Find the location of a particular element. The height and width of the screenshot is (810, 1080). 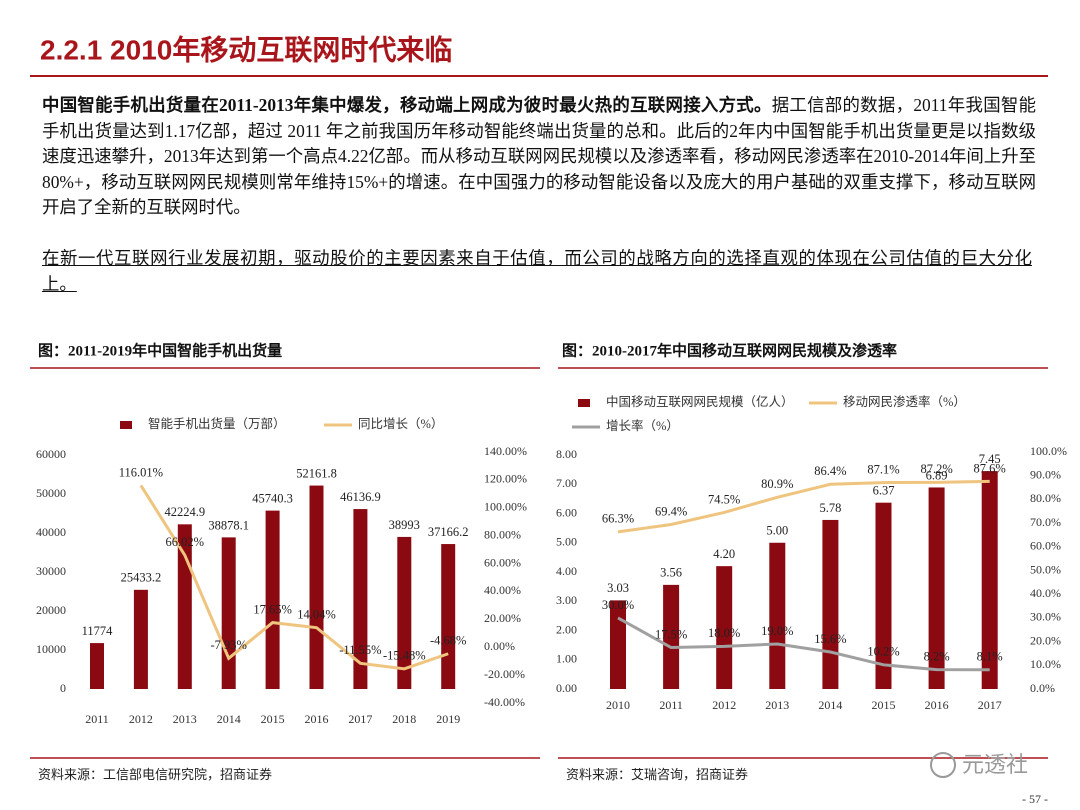

line-label: 66.02% is located at coordinates (185, 542).